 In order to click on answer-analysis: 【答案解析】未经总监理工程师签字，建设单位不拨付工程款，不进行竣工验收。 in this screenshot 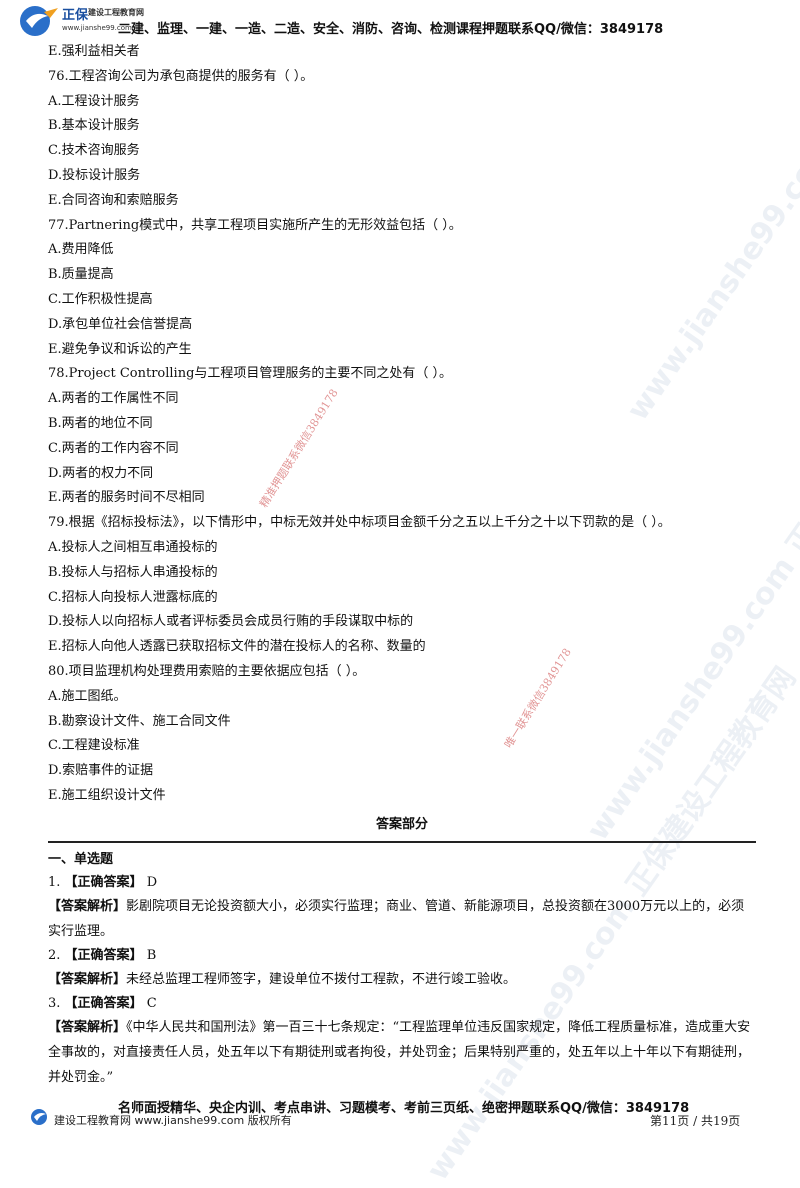, I will do `click(402, 979)`.